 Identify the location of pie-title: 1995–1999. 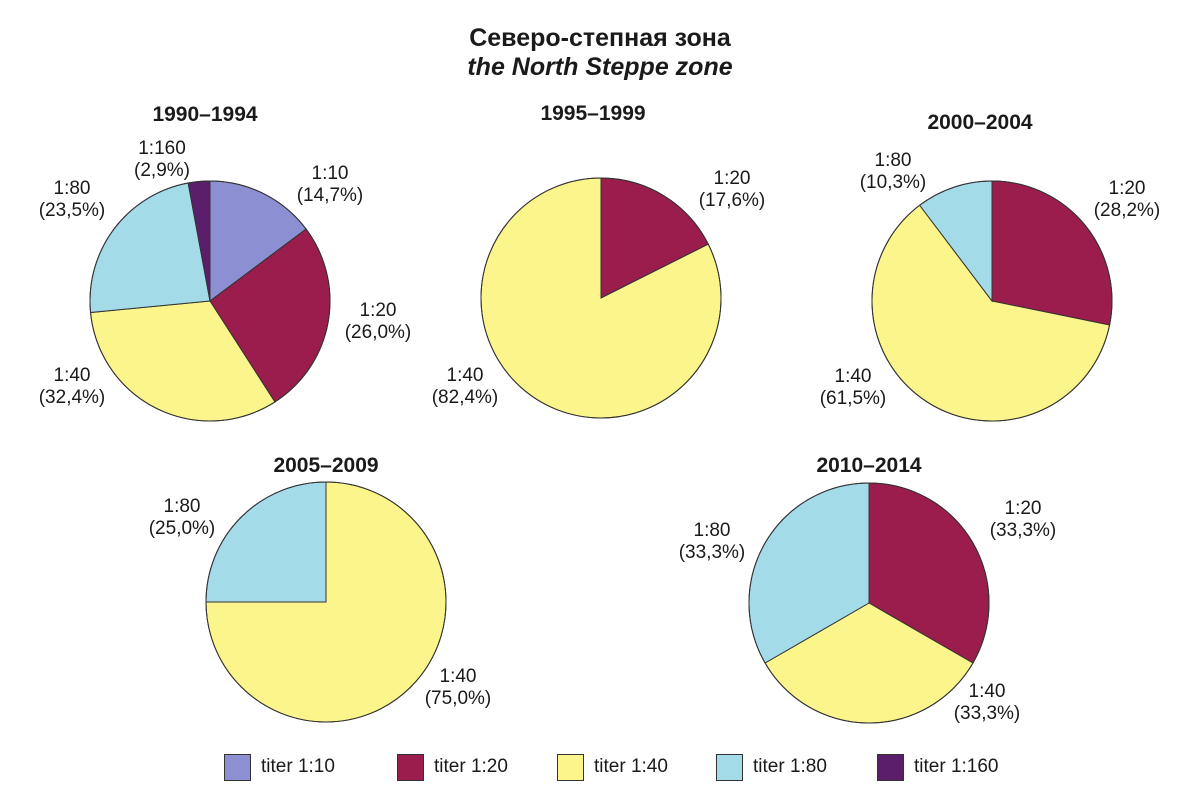
(592, 113).